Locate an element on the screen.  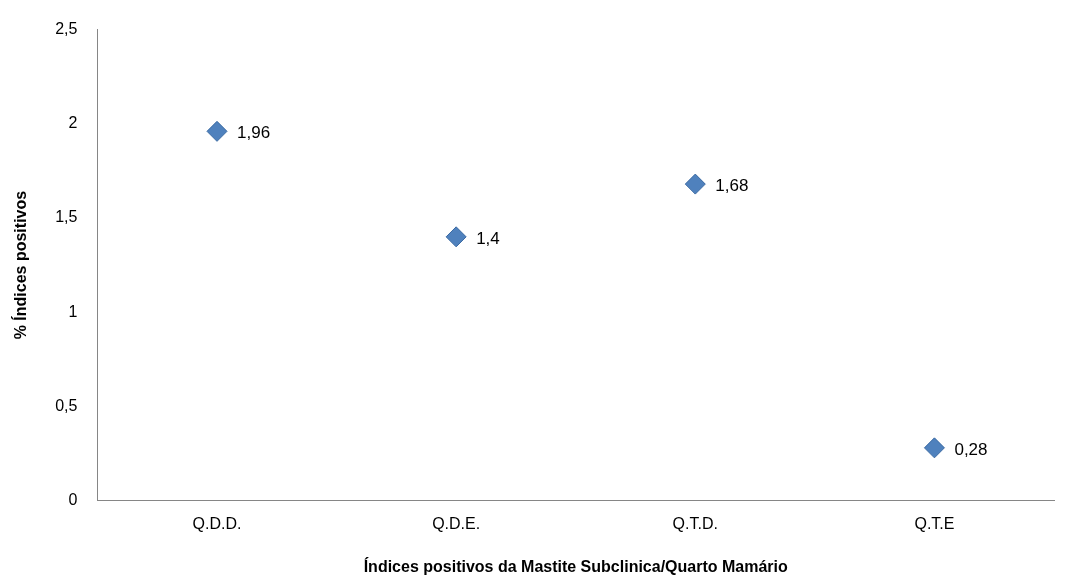
data-label: 1,68 is located at coordinates (732, 185).